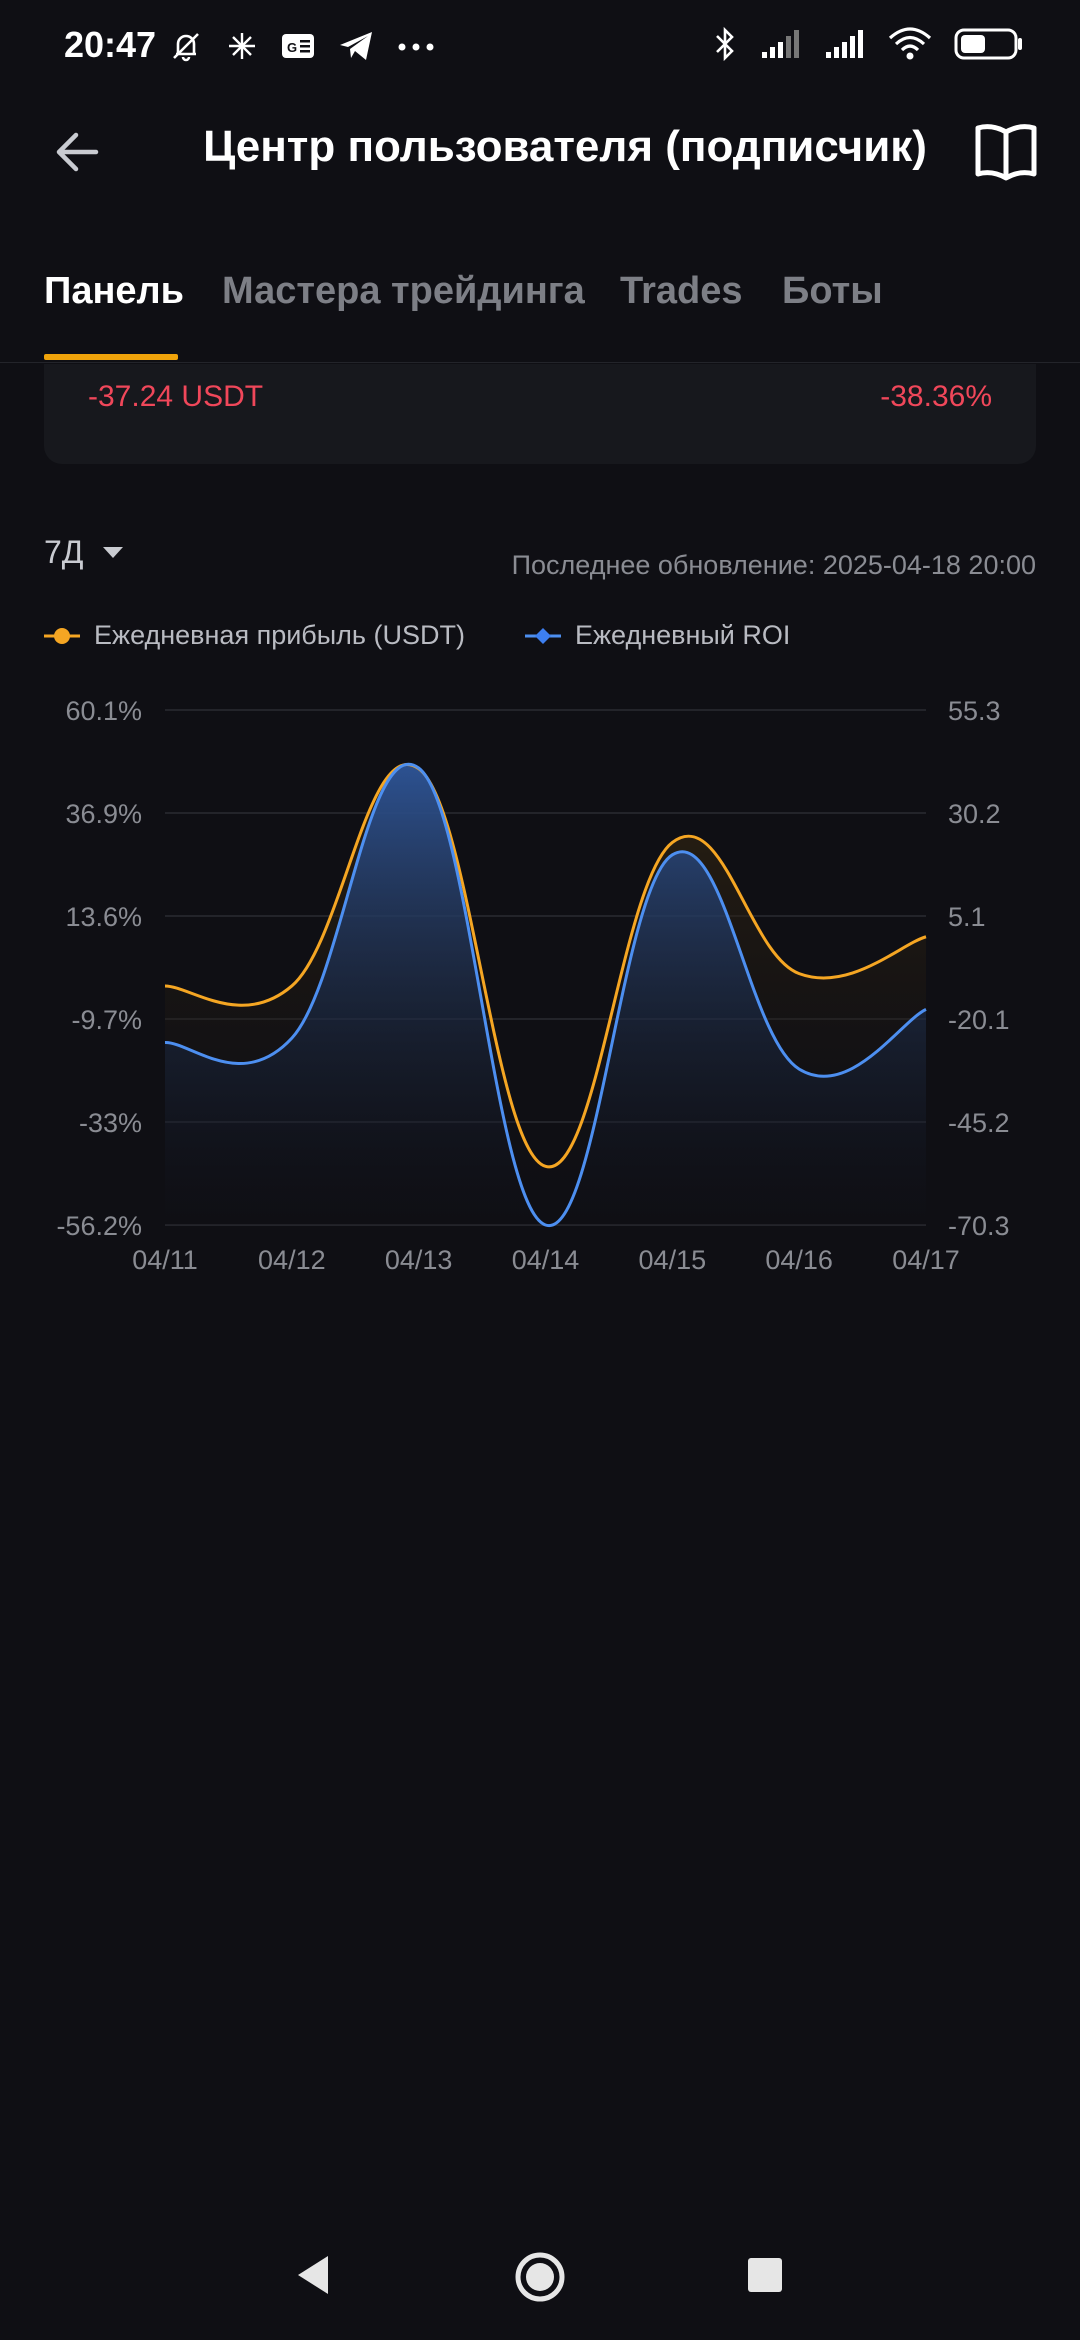 This screenshot has height=2340, width=1080. What do you see at coordinates (110, 1123) in the screenshot?
I see `y-left-tick-label: -33%` at bounding box center [110, 1123].